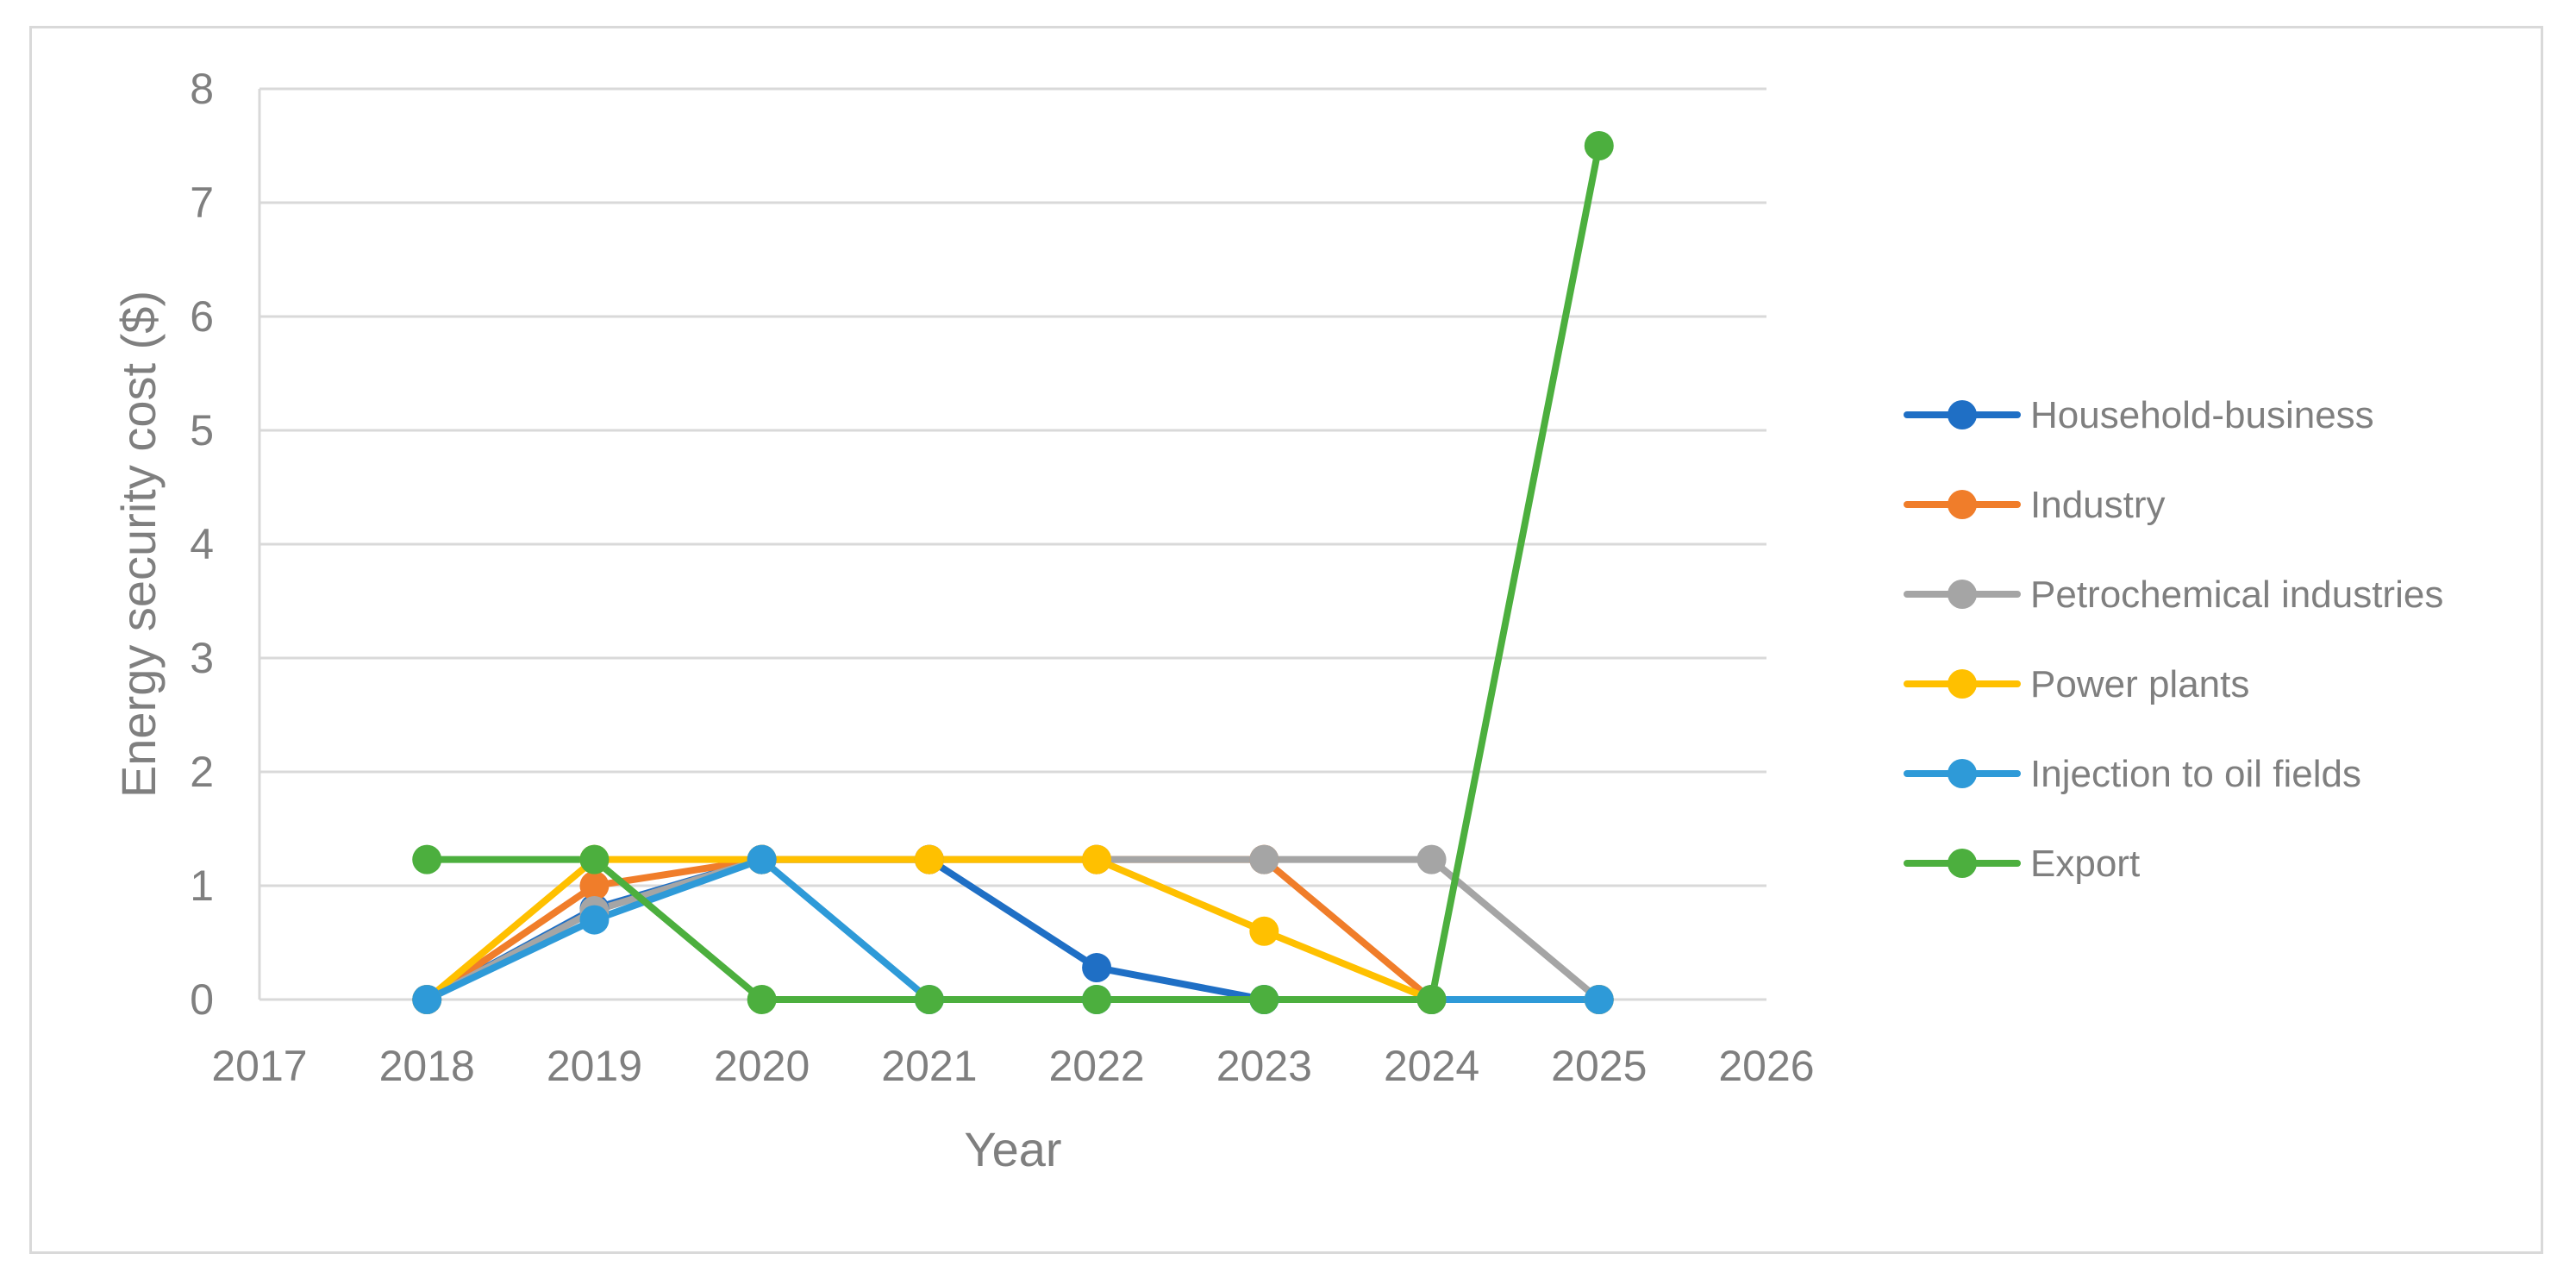 The image size is (2576, 1285). What do you see at coordinates (202, 89) in the screenshot?
I see `y-tick-label: 8` at bounding box center [202, 89].